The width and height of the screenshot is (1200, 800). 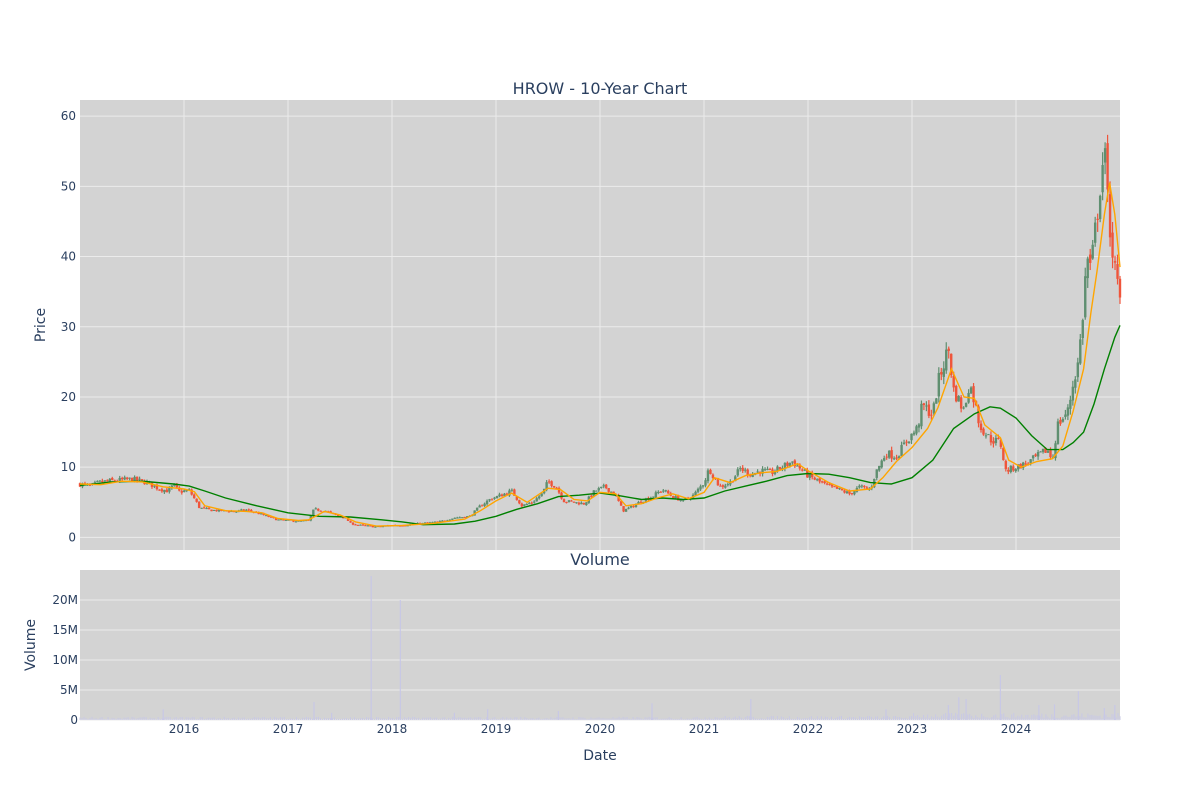 I want to click on x-ticks: 2016 2017 2018 2019 2020 2021 2022 2023 2024, so click(x=600, y=729).